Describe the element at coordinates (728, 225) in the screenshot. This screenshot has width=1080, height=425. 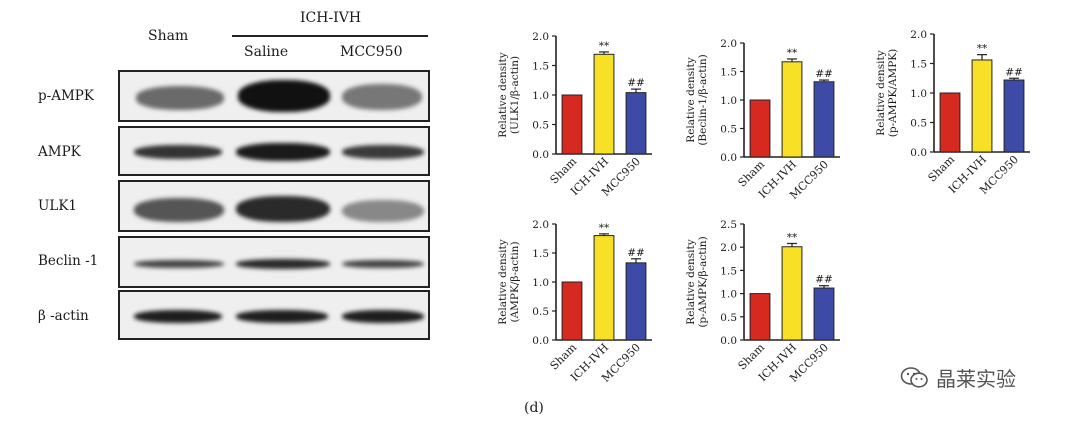
I see `y-tick-label: 2.5` at that location.